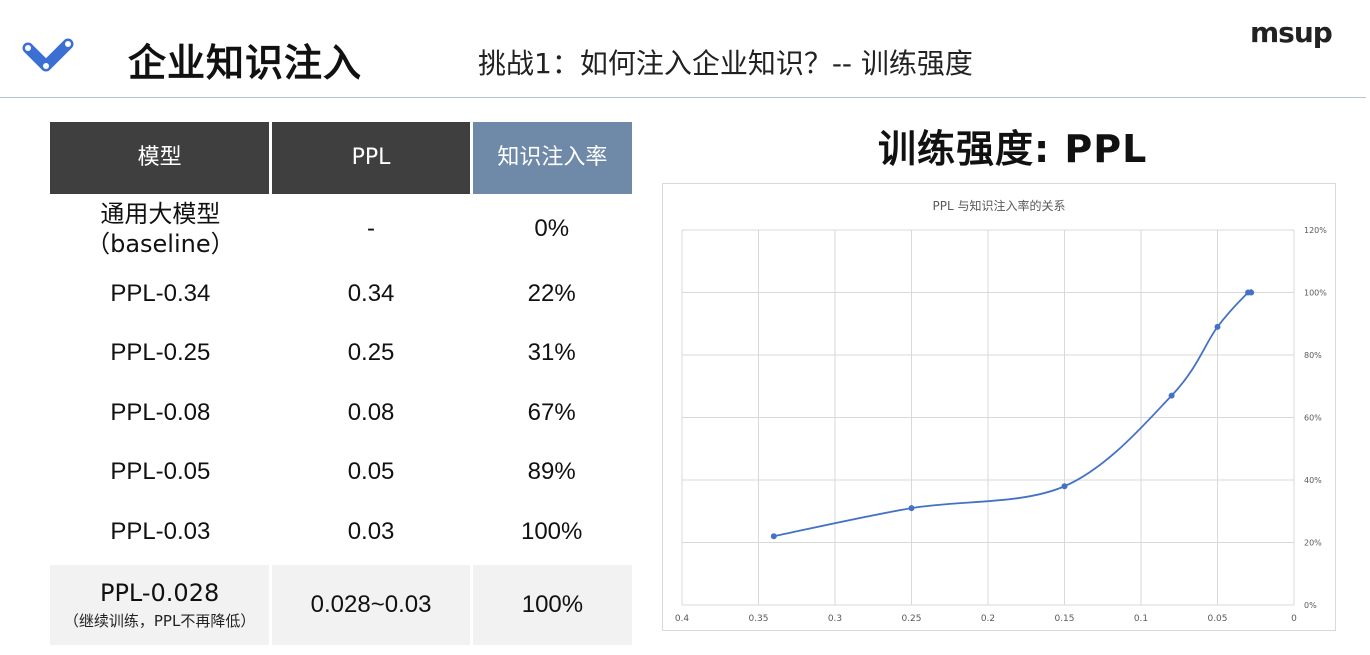  I want to click on model-cell: PPL-0.08, so click(160, 412).